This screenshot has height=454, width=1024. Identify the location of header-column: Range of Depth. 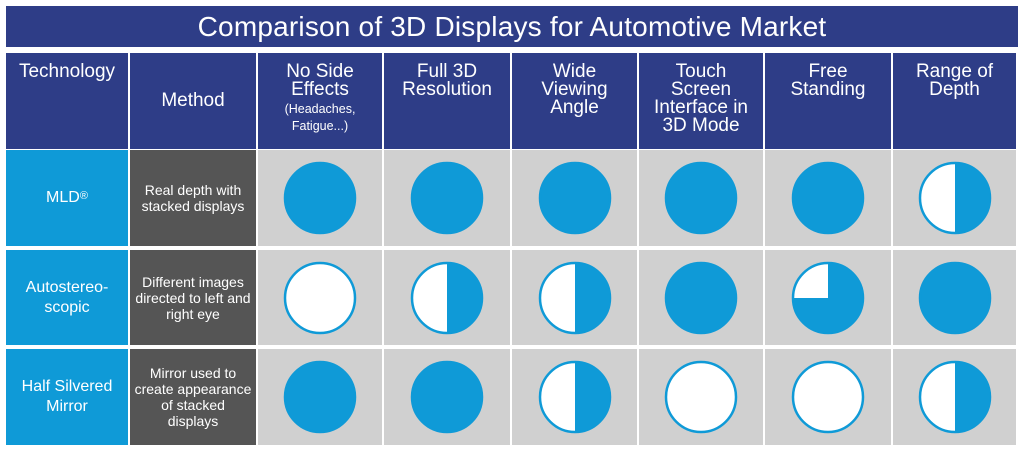
(954, 101).